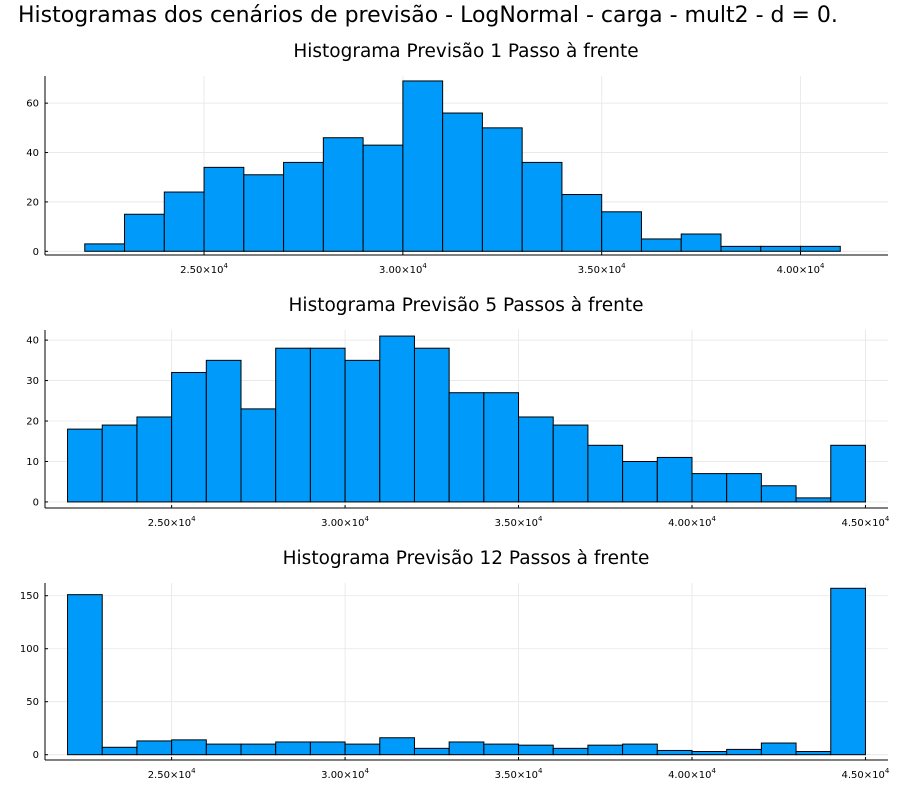 Image resolution: width=900 pixels, height=800 pixels. Describe the element at coordinates (466, 305) in the screenshot. I see `panel-title: Histograma Previsão 5 Passos à frente` at that location.